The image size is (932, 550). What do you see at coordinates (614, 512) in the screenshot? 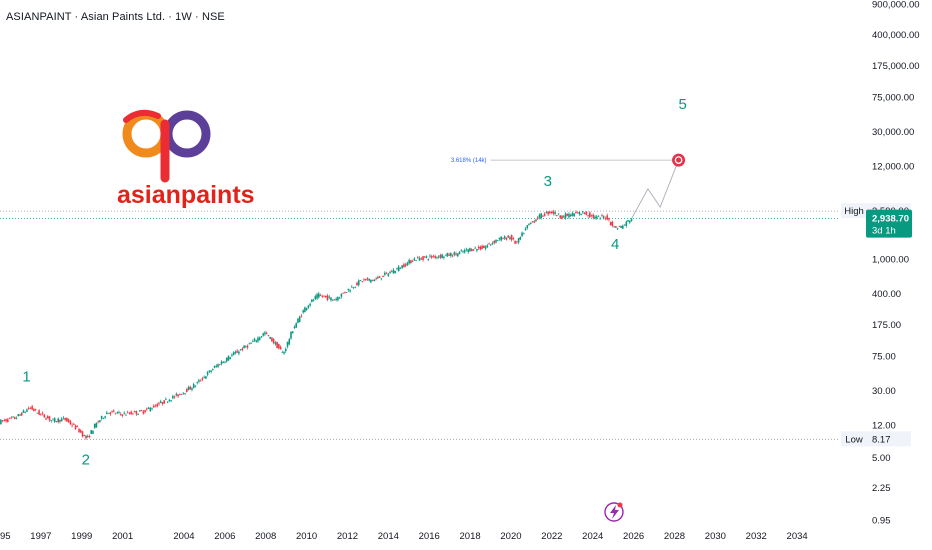
I see `lightning-icon` at bounding box center [614, 512].